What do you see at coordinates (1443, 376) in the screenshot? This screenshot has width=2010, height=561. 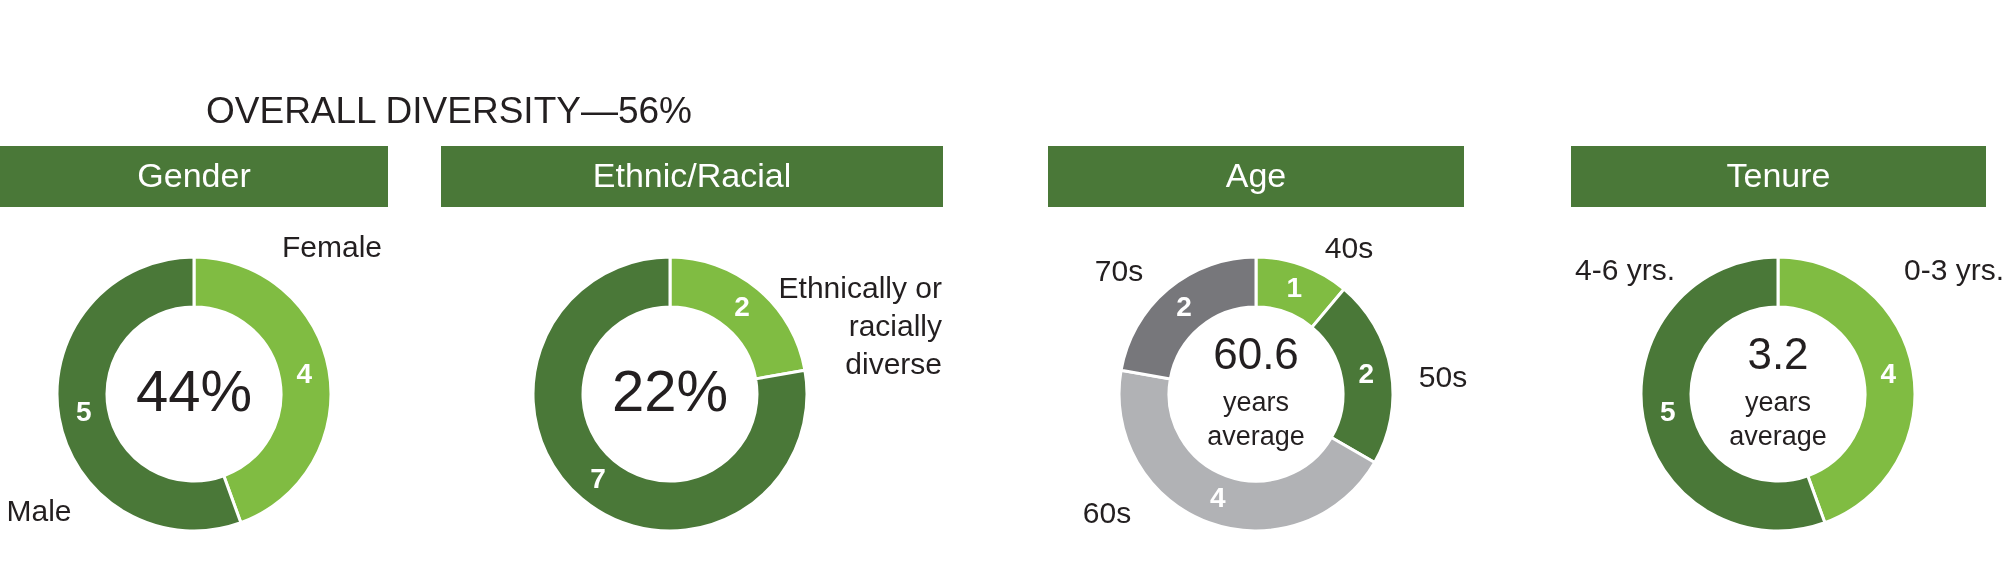 I see `slice-label: 50s` at bounding box center [1443, 376].